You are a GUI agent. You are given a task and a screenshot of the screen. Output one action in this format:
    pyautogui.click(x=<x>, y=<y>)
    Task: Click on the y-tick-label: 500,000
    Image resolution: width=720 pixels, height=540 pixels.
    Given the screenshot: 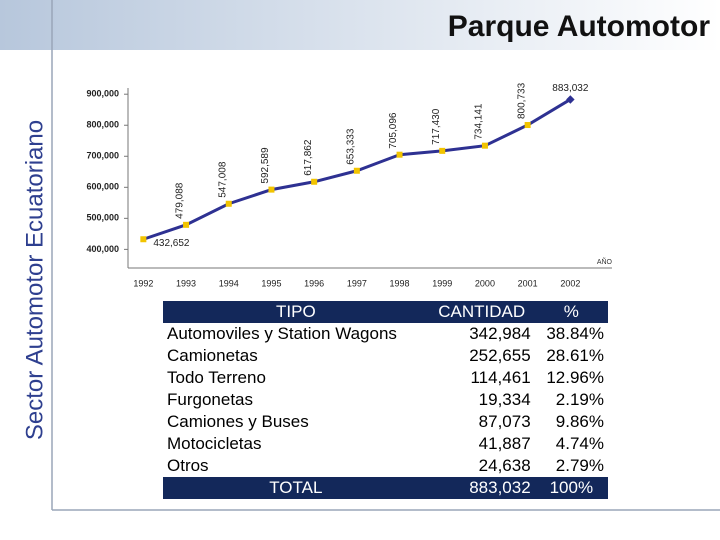 What is the action you would take?
    pyautogui.click(x=102, y=218)
    